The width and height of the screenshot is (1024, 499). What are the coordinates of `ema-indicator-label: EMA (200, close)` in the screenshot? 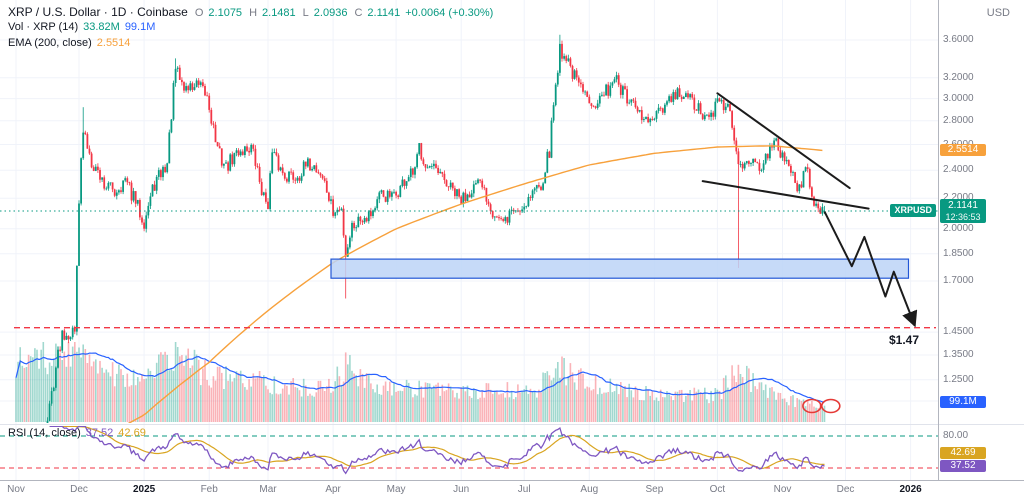 It's located at (50, 43).